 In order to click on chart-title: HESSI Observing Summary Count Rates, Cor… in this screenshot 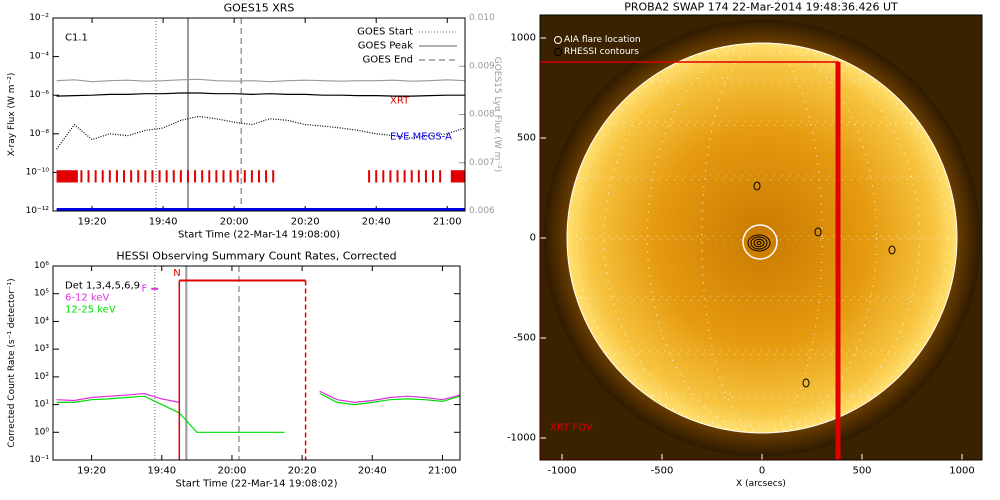, I will do `click(256, 256)`.